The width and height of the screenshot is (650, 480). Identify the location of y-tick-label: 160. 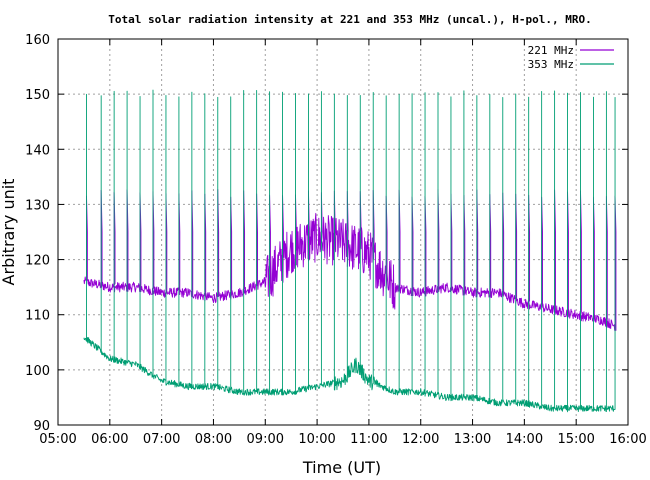
(37, 40).